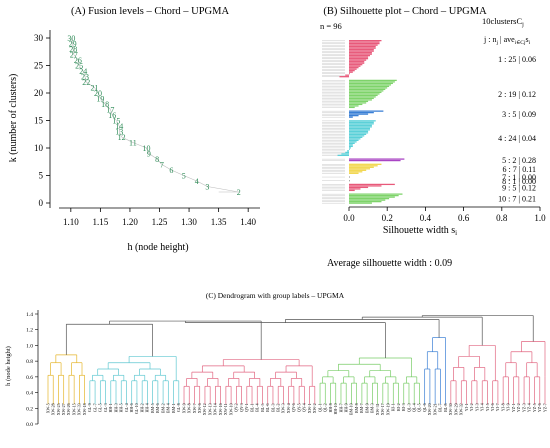  What do you see at coordinates (207, 187) in the screenshot?
I see `fusion-point-label: 3` at bounding box center [207, 187].